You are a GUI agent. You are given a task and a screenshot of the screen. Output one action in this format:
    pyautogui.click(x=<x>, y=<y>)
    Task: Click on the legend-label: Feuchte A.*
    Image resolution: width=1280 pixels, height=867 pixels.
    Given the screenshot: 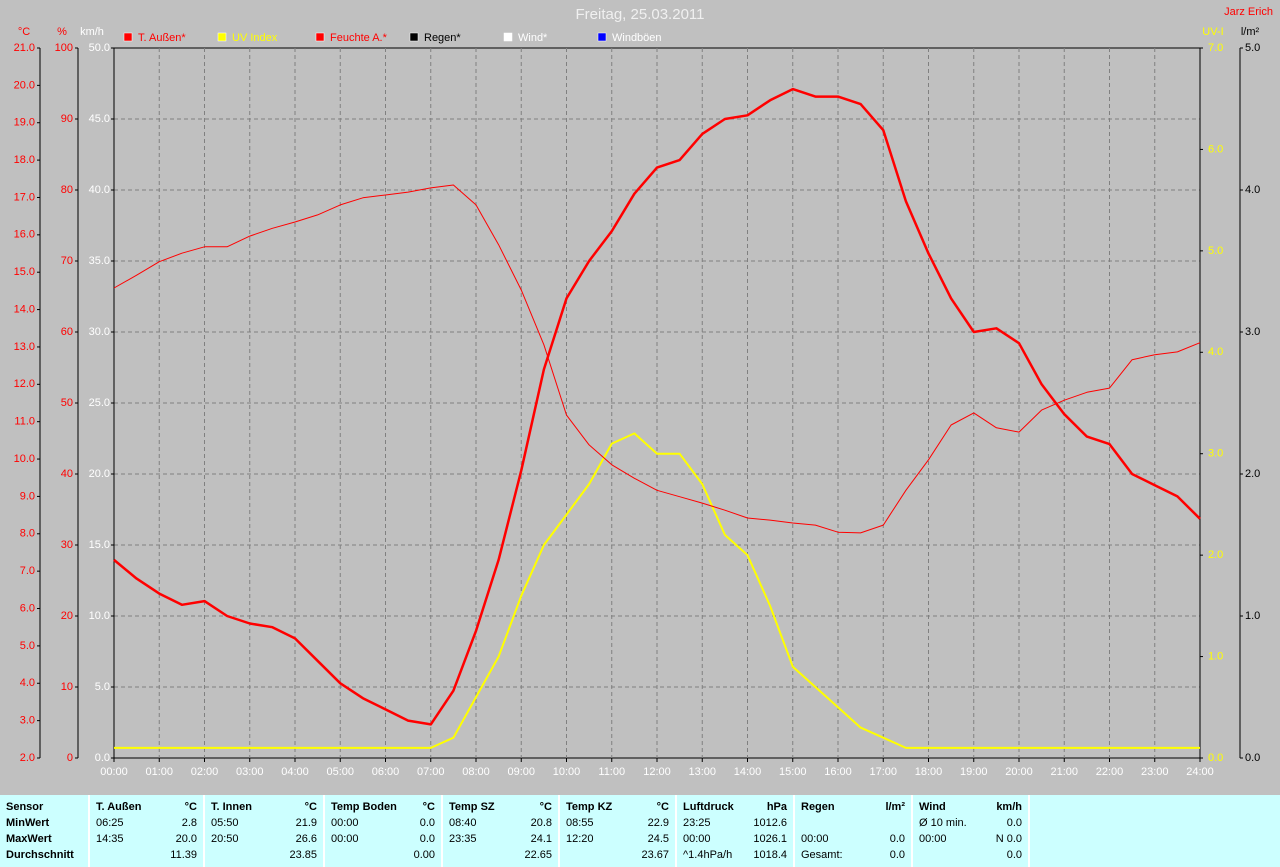 What is the action you would take?
    pyautogui.click(x=359, y=38)
    